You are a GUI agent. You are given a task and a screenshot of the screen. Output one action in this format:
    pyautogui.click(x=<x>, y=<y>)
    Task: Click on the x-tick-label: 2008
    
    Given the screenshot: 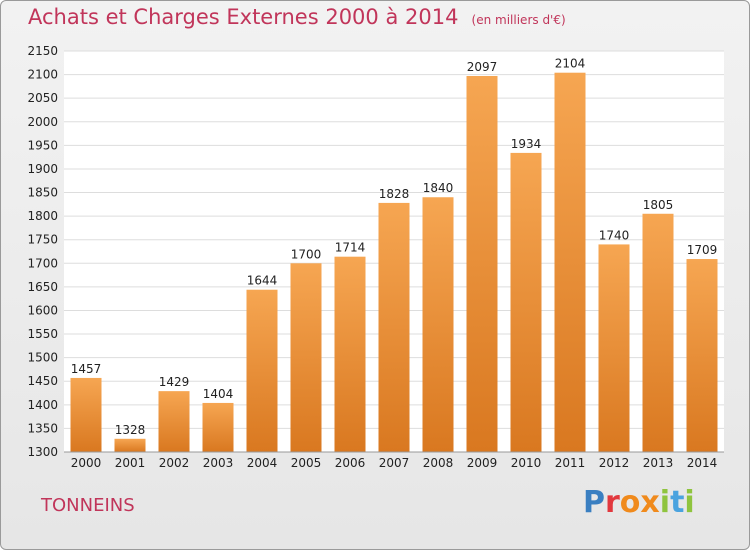 What is the action you would take?
    pyautogui.click(x=438, y=463)
    